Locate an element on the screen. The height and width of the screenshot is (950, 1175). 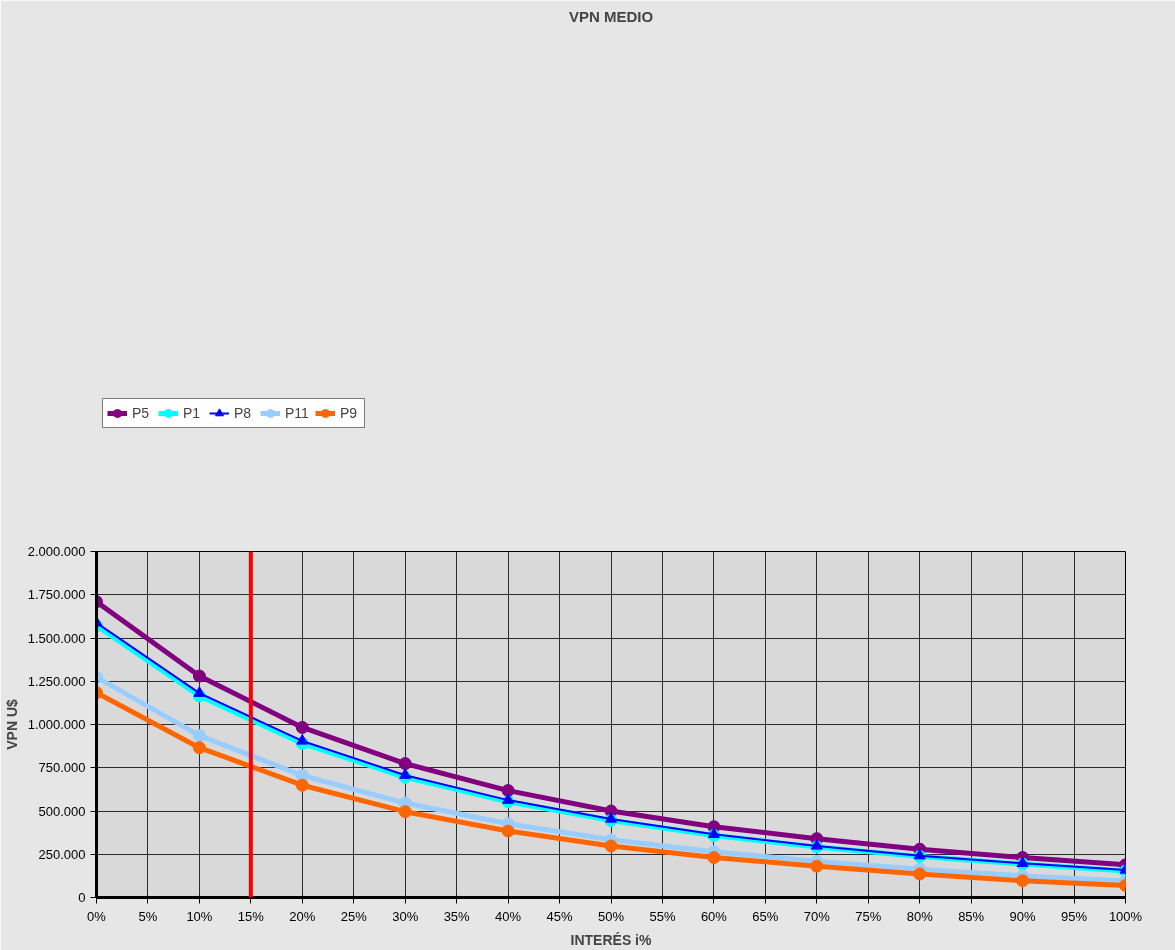
x-tick-label: 40% is located at coordinates (508, 916).